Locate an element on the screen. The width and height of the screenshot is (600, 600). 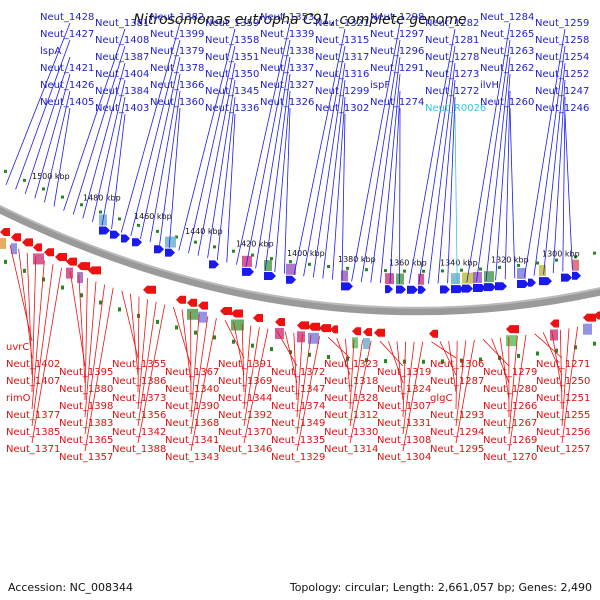
gene-label: Neut_1256 is located at coordinates (563, 432).